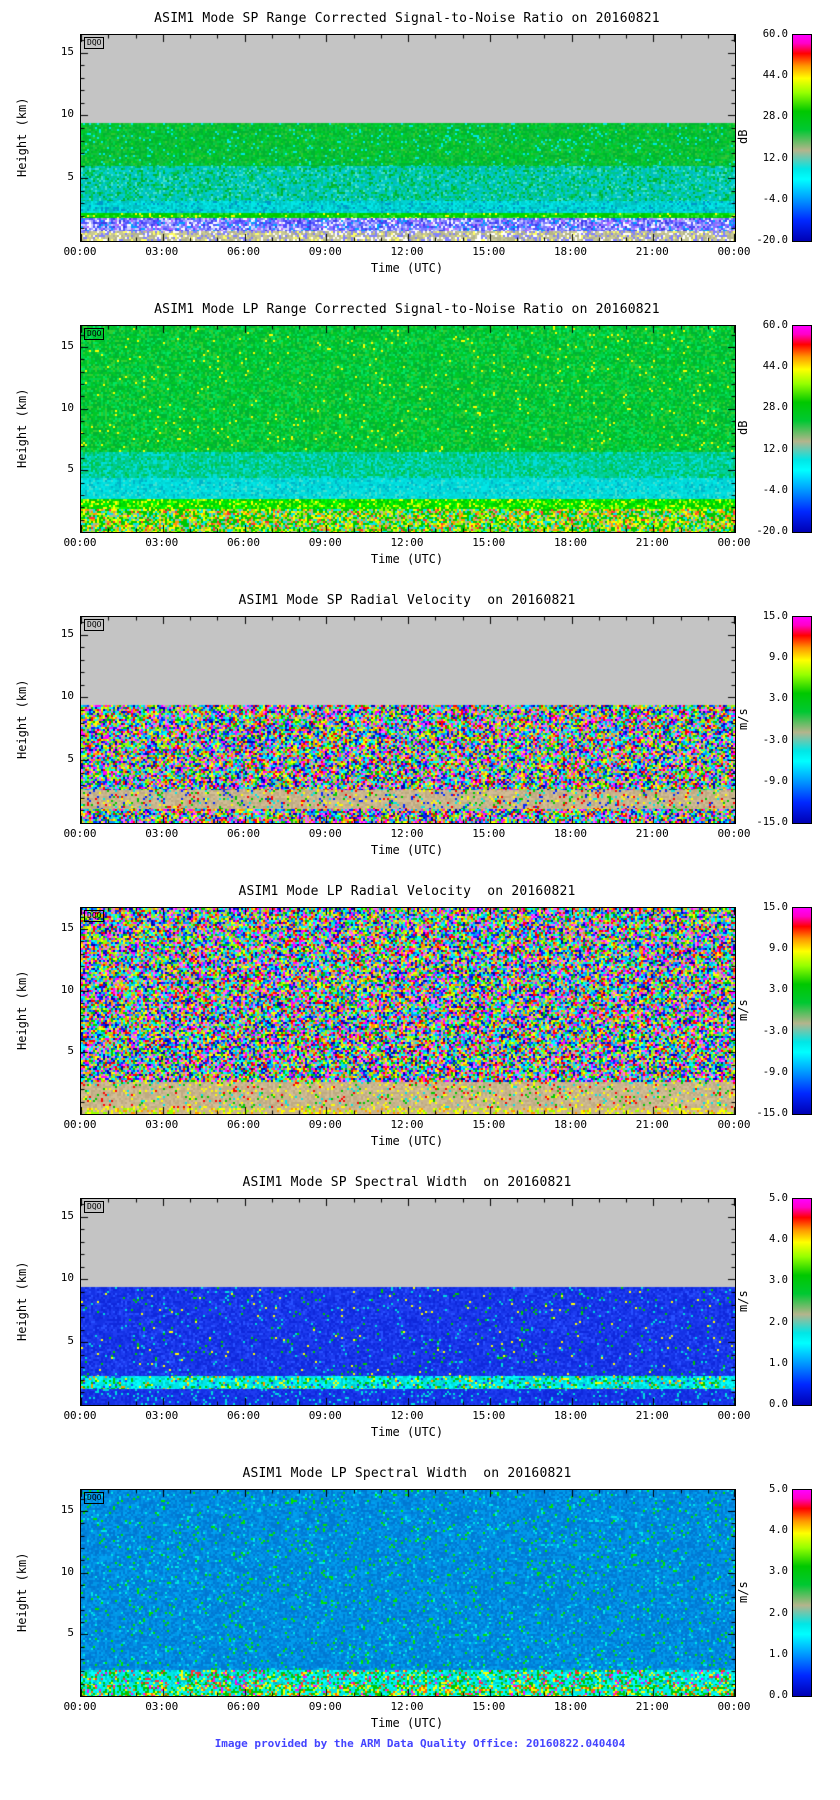 This screenshot has height=1800, width=840. I want to click on panel-title: ASIM1 Mode SP Spectral Width on 20160821, so click(407, 1182).